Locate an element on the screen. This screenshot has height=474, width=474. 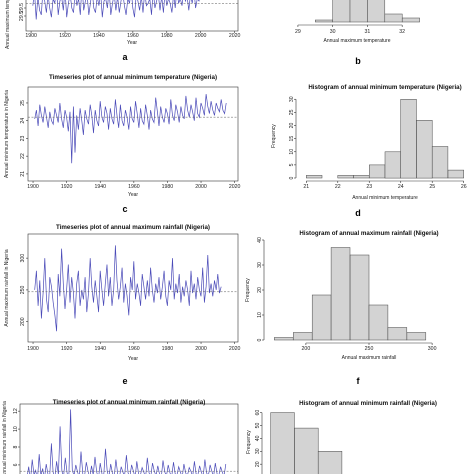
y-tick-label: 10 is located at coordinates (260, 315).